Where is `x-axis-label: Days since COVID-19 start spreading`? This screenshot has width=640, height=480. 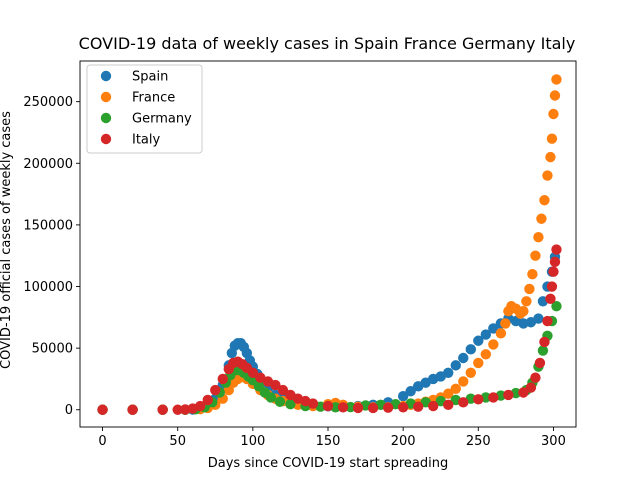
x-axis-label: Days since COVID-19 start spreading is located at coordinates (328, 463).